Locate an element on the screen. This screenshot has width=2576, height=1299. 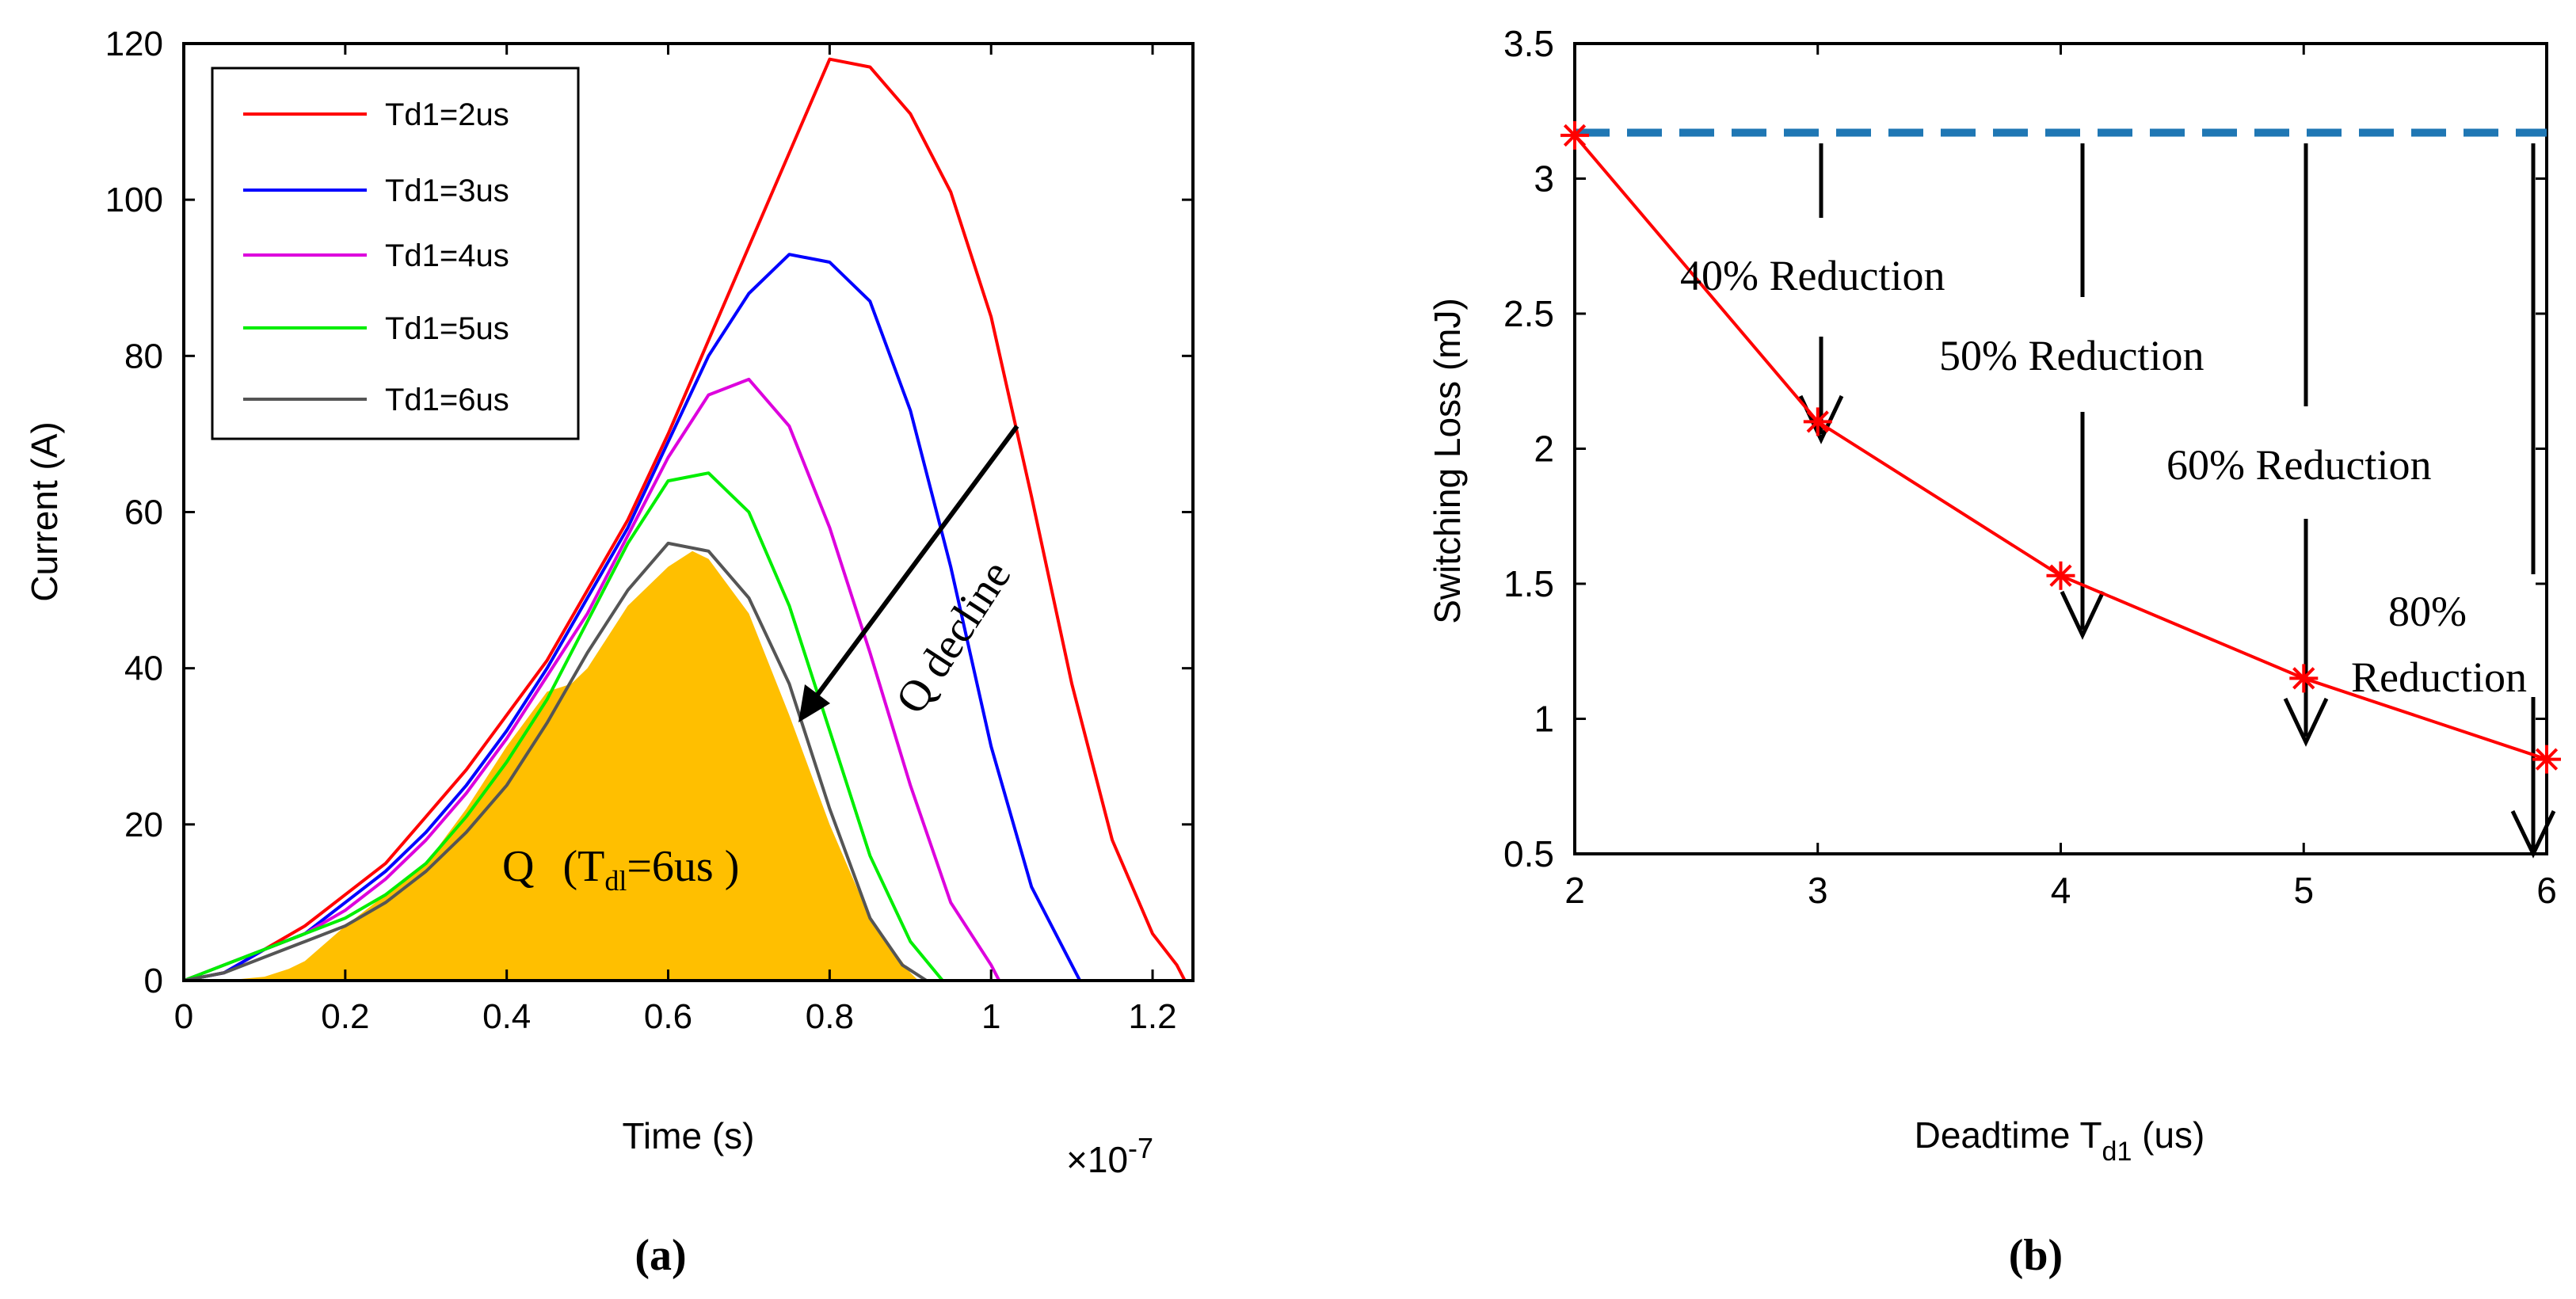
a-x-tick-label: 0 is located at coordinates (183, 1017).